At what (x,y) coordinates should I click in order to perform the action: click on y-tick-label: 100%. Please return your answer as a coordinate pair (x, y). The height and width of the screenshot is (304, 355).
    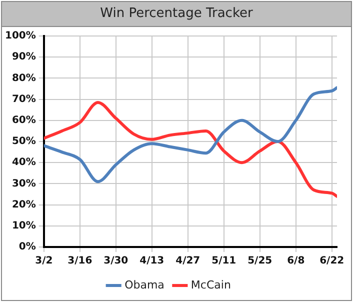
    Looking at the image, I should click on (20, 36).